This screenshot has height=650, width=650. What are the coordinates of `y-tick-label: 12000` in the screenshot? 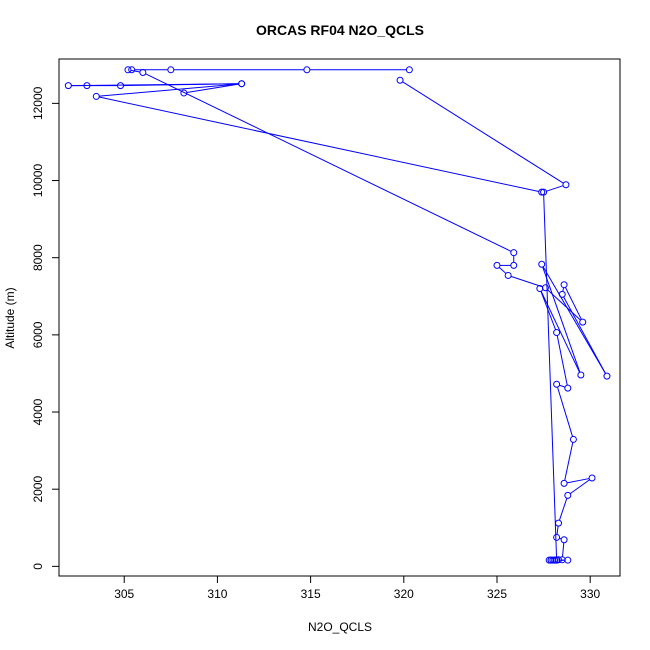 It's located at (38, 103).